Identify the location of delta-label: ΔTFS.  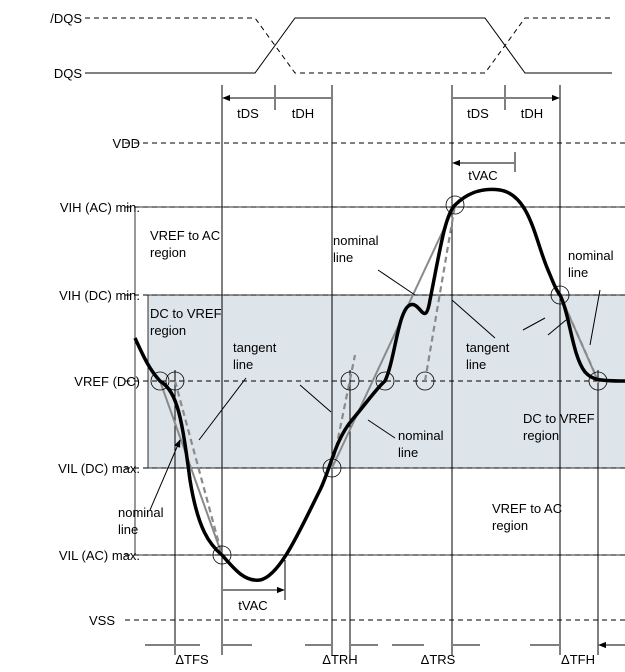
(192, 659).